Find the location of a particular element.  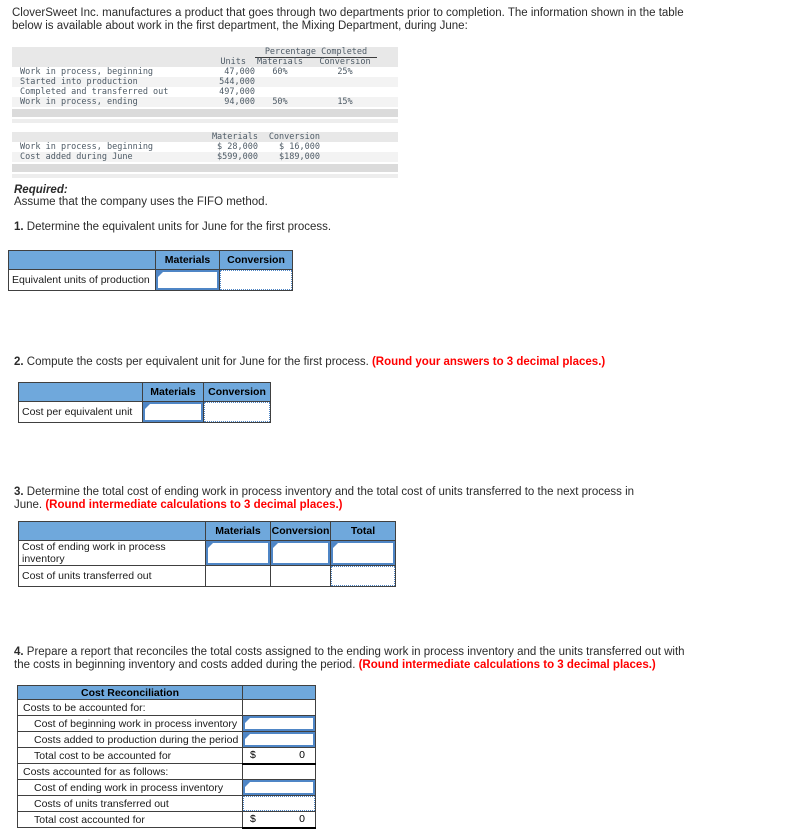

percentage-completed-label: Percentage Completed is located at coordinates (316, 52).